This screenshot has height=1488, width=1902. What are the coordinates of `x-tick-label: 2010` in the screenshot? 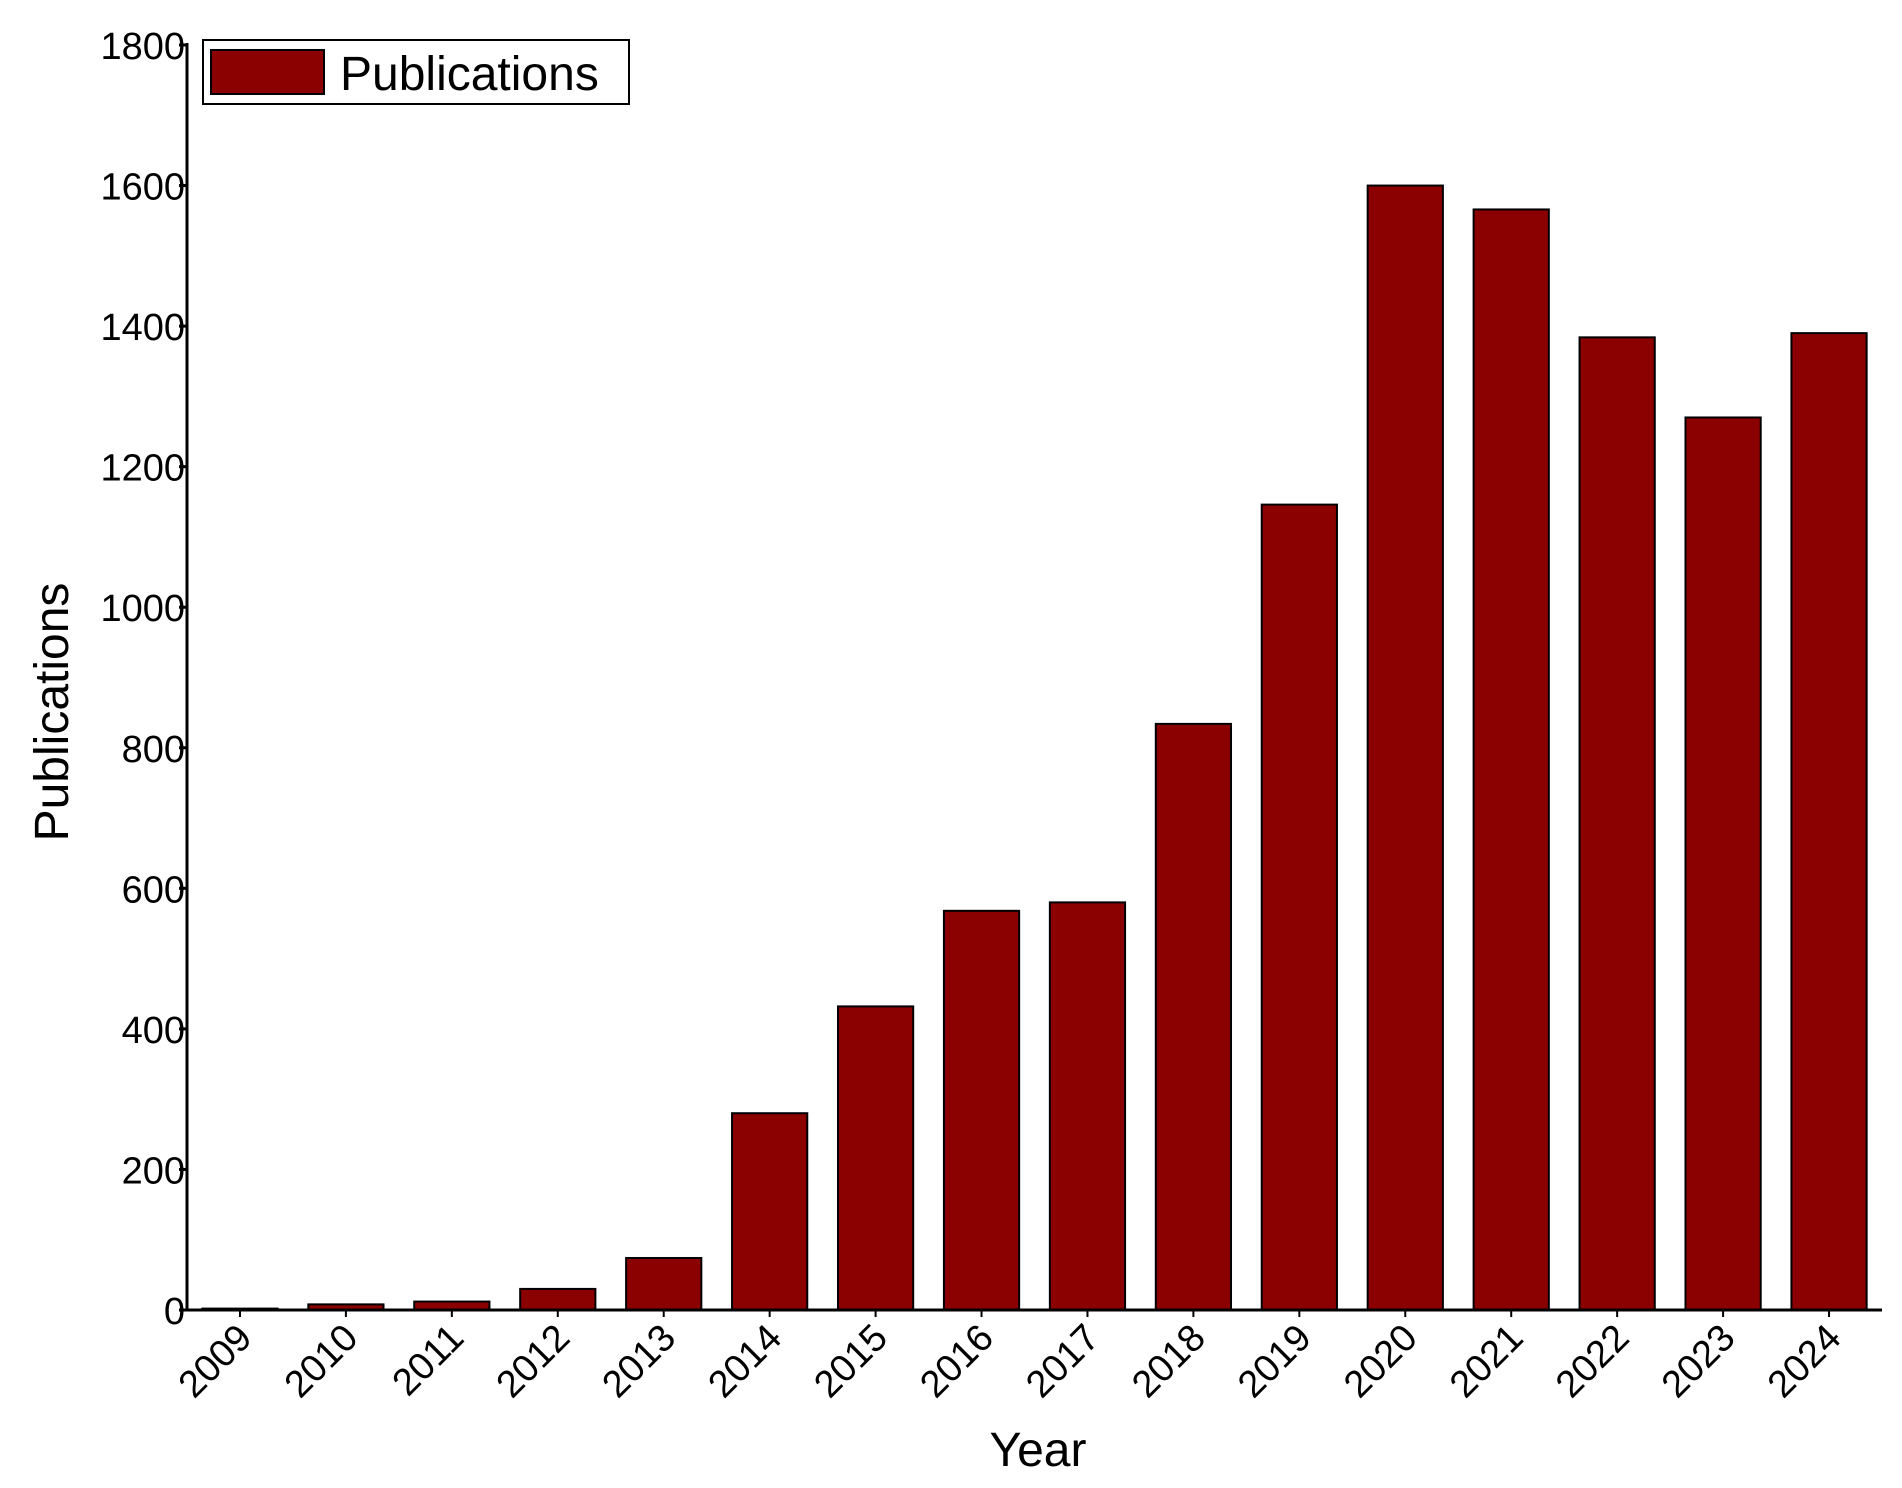 It's located at (321, 1361).